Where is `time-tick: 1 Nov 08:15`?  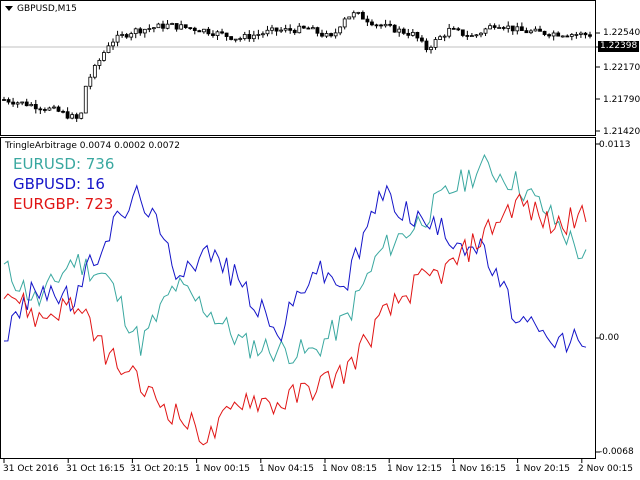
time-tick: 1 Nov 08:15 is located at coordinates (349, 469).